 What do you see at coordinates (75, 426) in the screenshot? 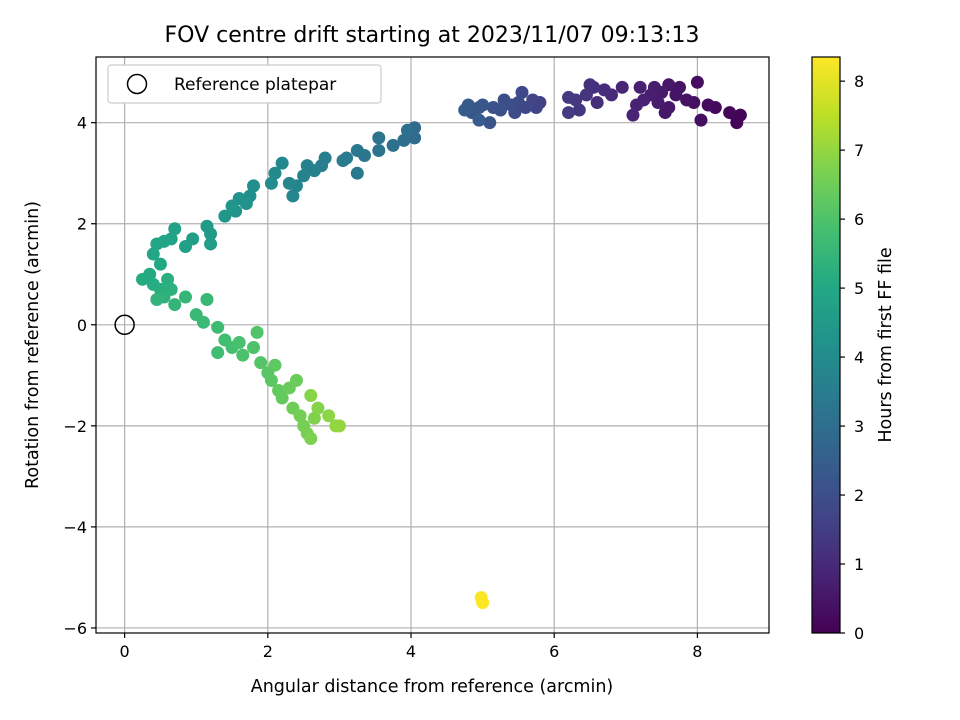
I see `y-tick-label: −2` at bounding box center [75, 426].